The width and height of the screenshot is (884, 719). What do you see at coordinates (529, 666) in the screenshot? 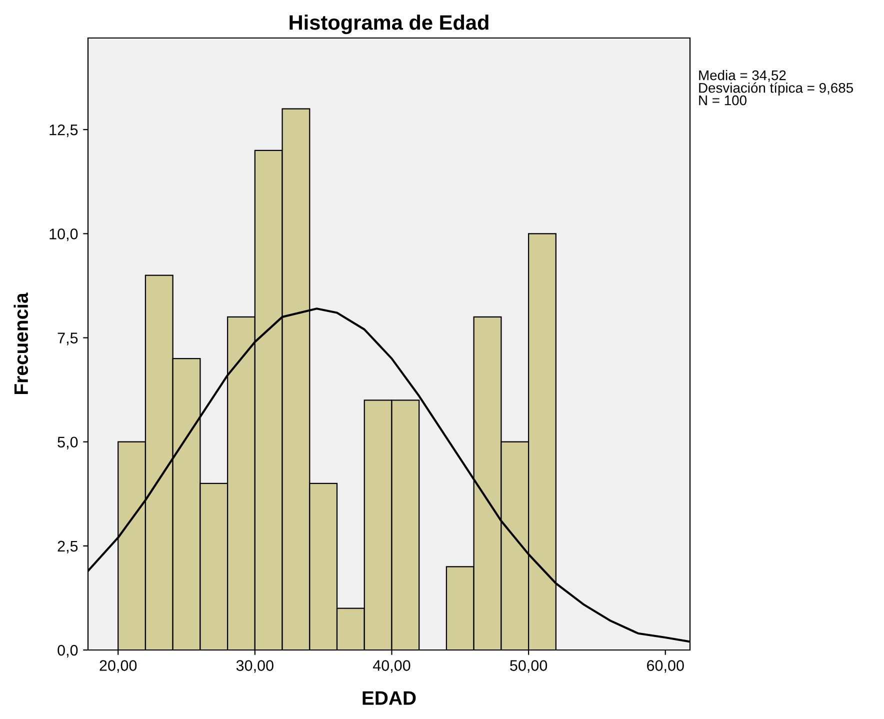
I see `x-tick-label: 50,00` at bounding box center [529, 666].